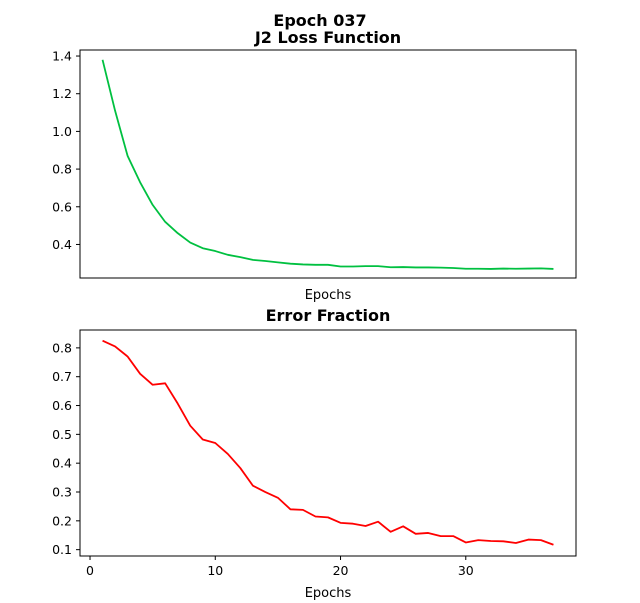 This screenshot has height=603, width=640. I want to click on loss-chart-title: J2 Loss Function, so click(327, 37).